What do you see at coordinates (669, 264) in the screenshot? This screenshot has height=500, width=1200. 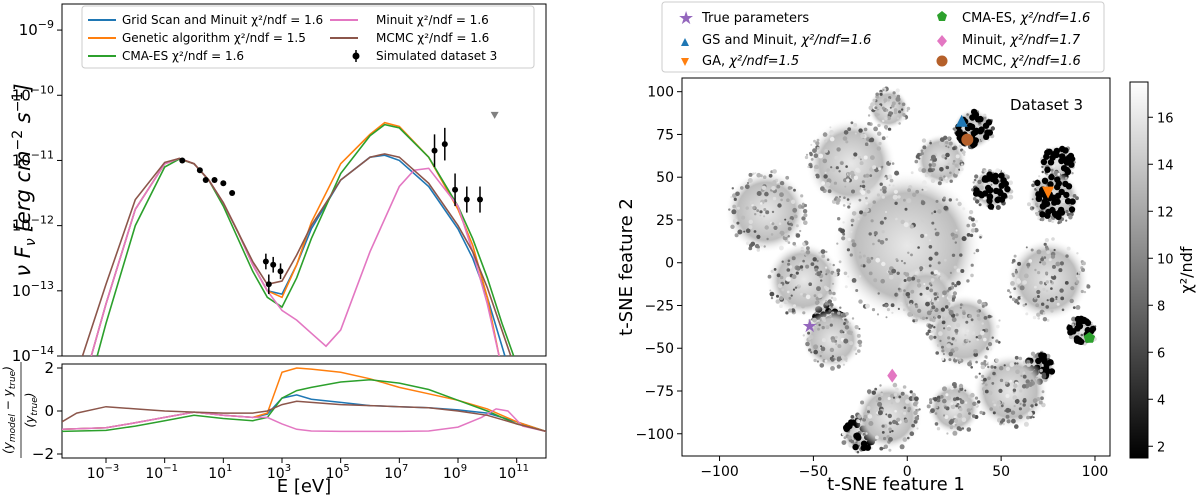 I see `tsne-ytick-label: 0` at bounding box center [669, 264].